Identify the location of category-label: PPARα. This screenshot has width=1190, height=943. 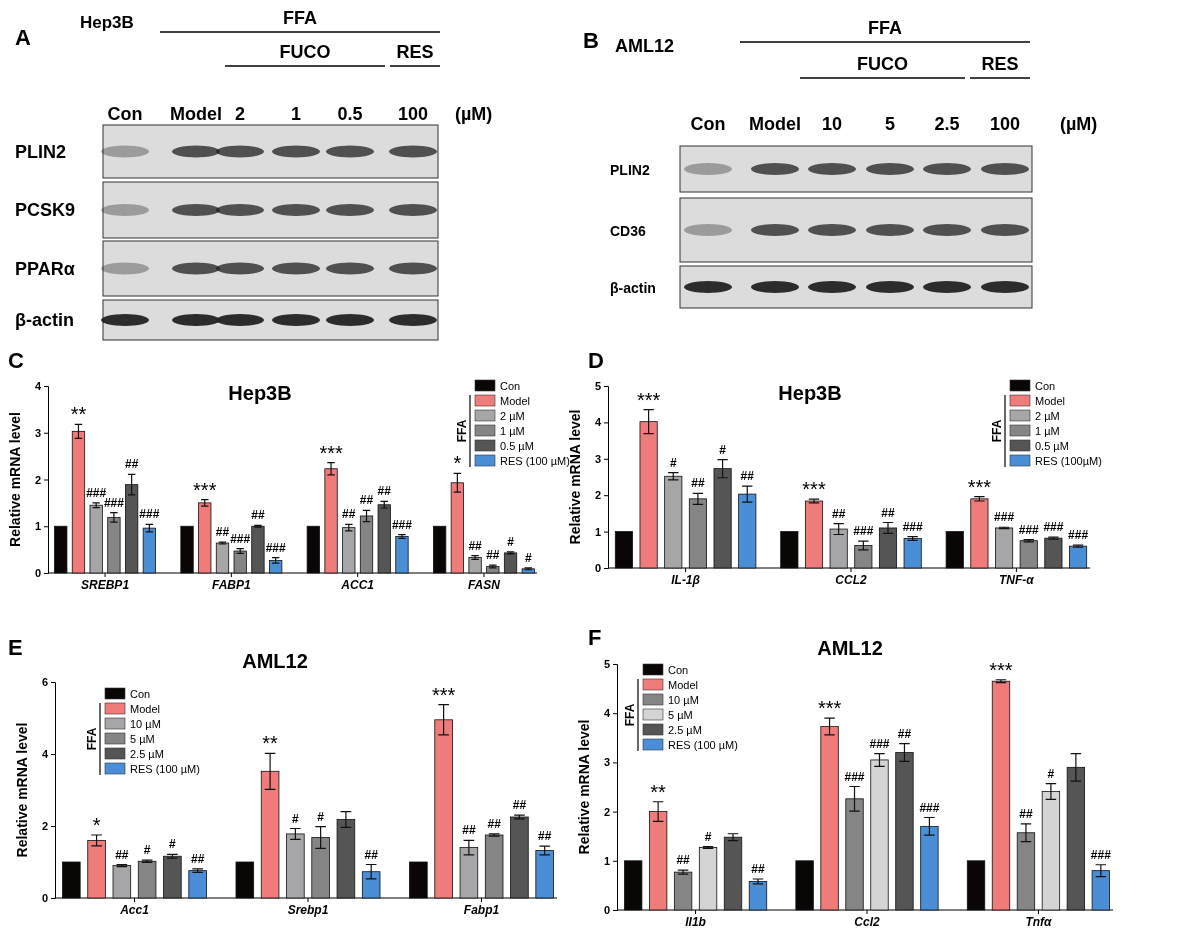
(45, 268).